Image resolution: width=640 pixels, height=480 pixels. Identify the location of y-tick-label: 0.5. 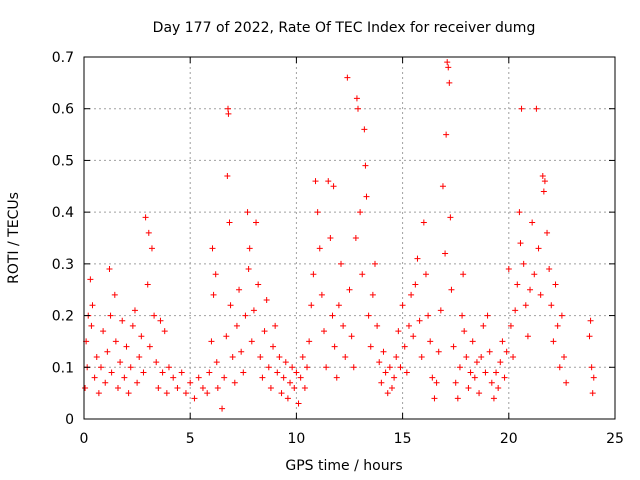
(63, 161).